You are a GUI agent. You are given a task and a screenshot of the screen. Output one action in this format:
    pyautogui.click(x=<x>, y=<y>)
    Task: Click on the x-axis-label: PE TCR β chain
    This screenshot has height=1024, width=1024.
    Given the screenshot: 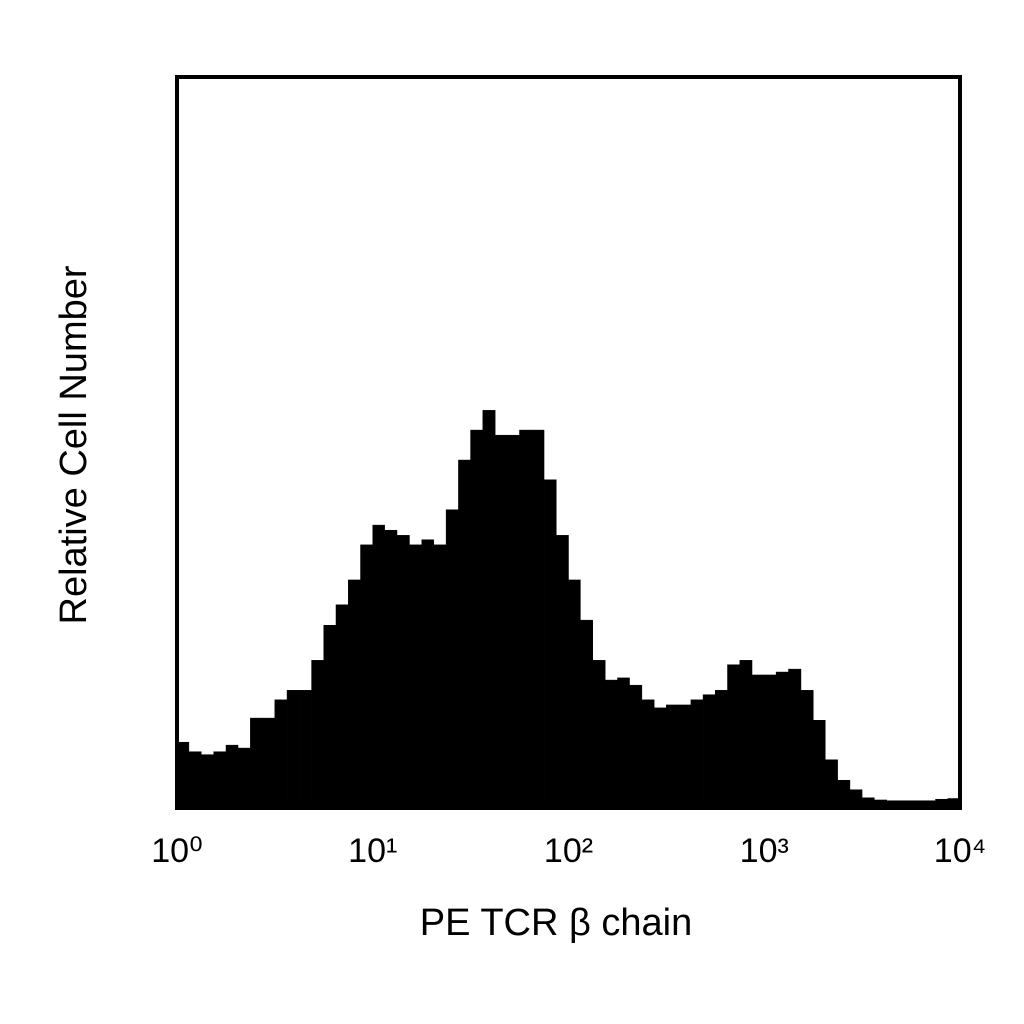 What is the action you would take?
    pyautogui.click(x=556, y=923)
    